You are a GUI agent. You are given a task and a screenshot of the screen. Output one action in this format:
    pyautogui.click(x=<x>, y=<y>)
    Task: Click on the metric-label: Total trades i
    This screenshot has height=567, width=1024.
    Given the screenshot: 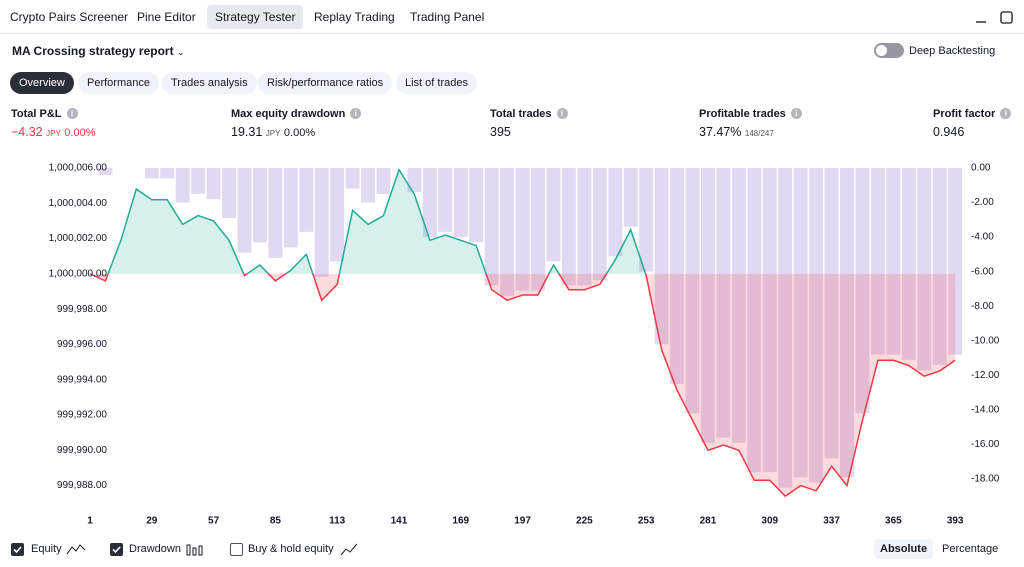 What is the action you would take?
    pyautogui.click(x=529, y=114)
    